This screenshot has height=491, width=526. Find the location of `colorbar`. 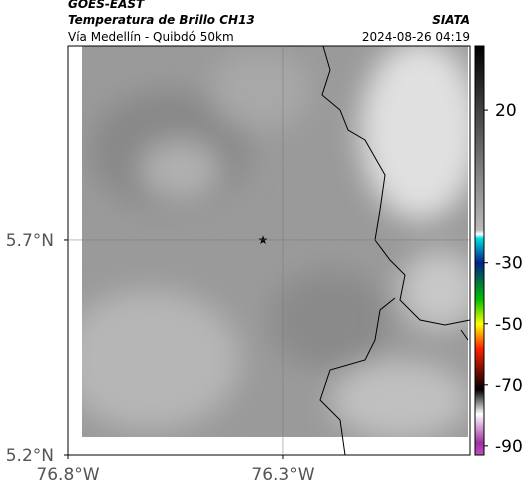

colorbar is located at coordinates (479, 250).